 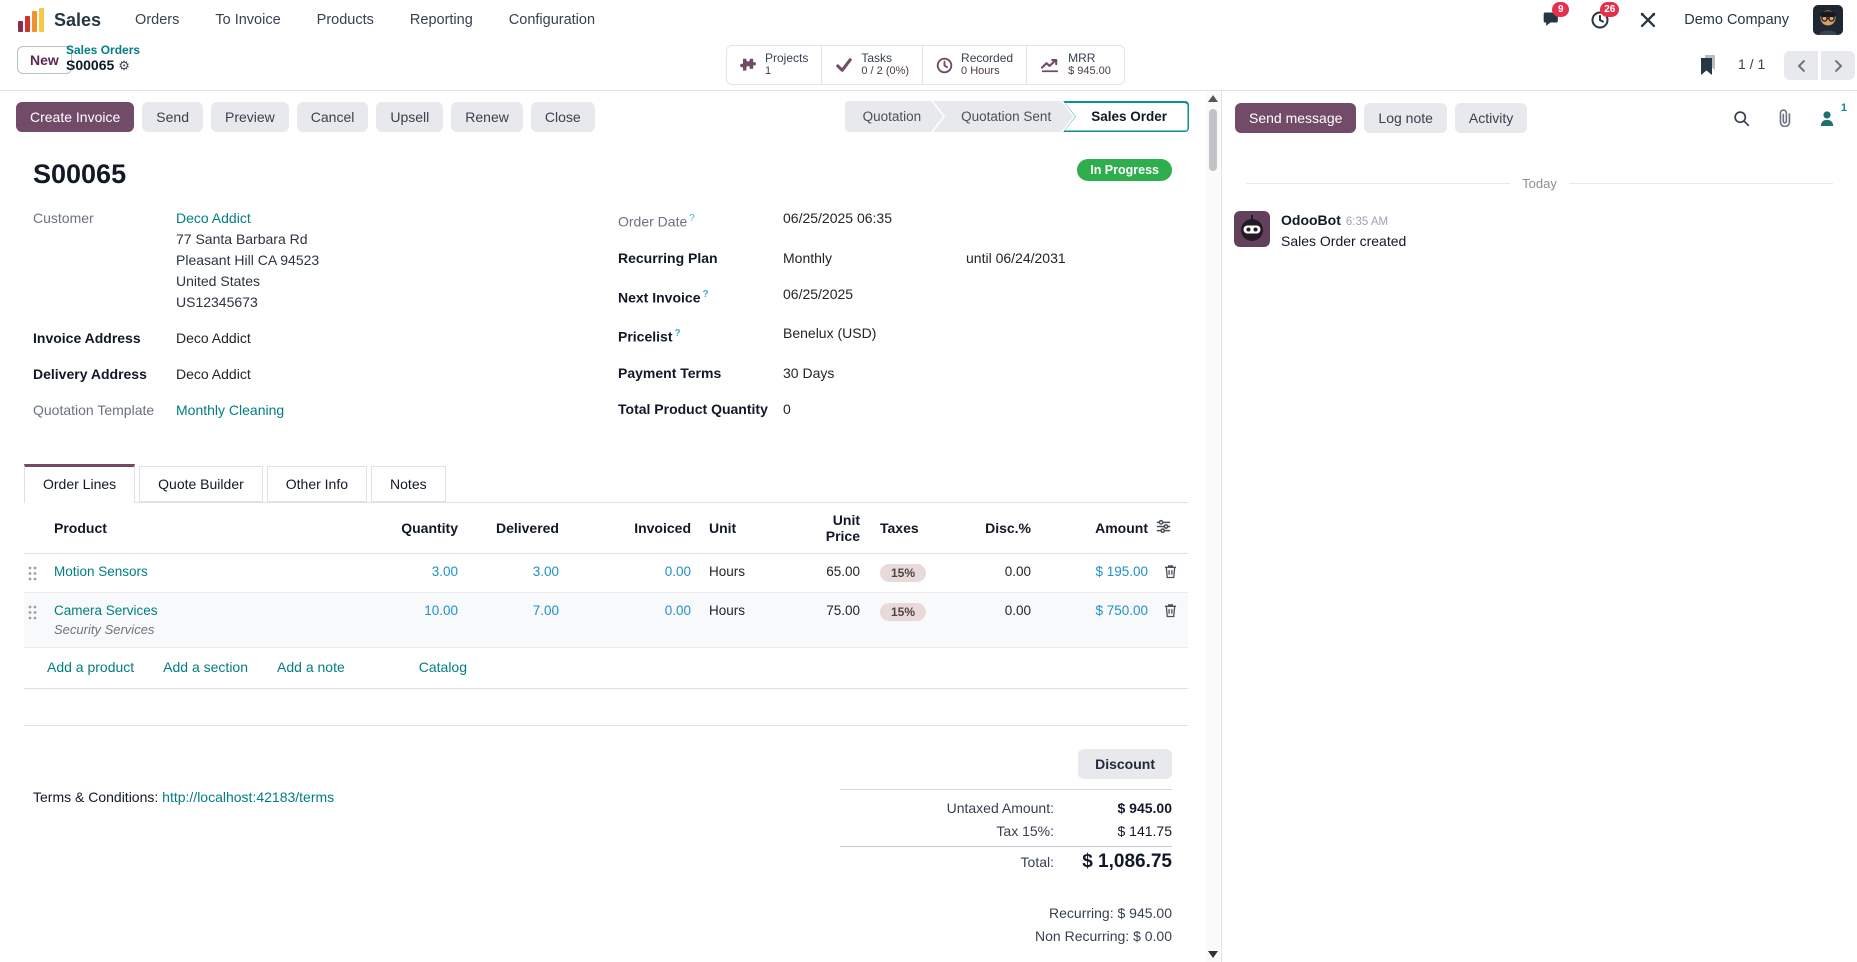 What do you see at coordinates (1016, 257) in the screenshot?
I see `recurring-until-value: until 06/24/2031` at bounding box center [1016, 257].